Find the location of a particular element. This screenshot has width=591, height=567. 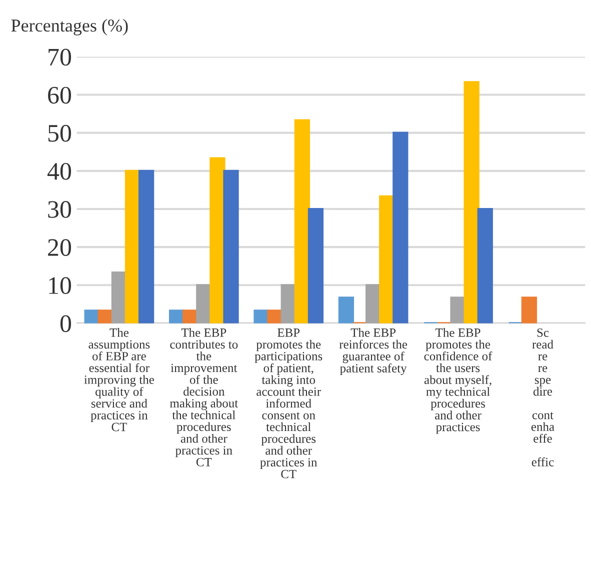

x-tick-label: The EBP reinforces the guarantee of patient safety is located at coordinates (373, 352).